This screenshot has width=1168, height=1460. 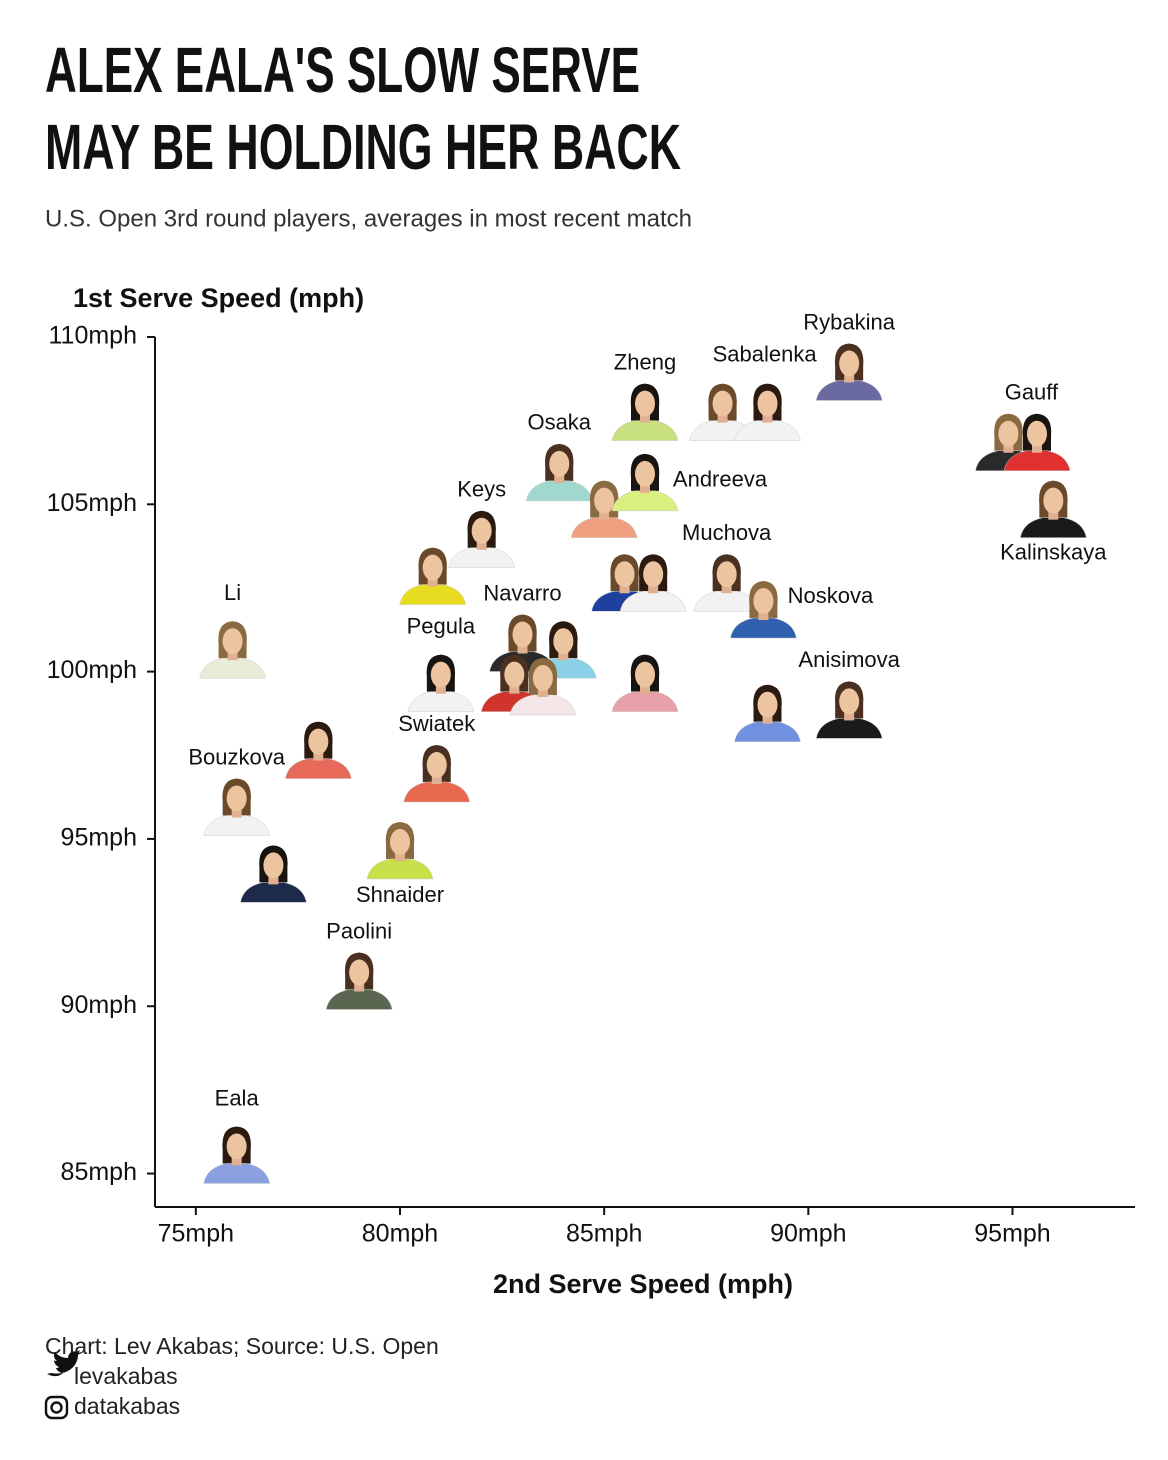 What do you see at coordinates (400, 1234) in the screenshot?
I see `x-tick-label: 80mph` at bounding box center [400, 1234].